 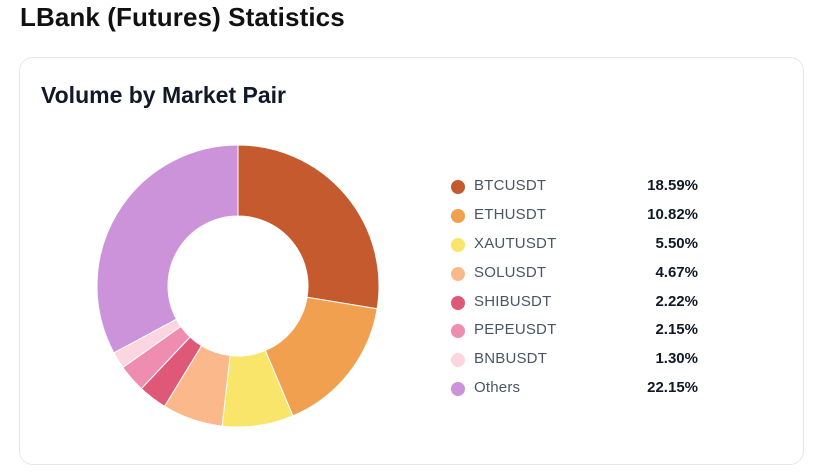 What do you see at coordinates (182, 17) in the screenshot?
I see `page-title: LBank (Futures) Statistics` at bounding box center [182, 17].